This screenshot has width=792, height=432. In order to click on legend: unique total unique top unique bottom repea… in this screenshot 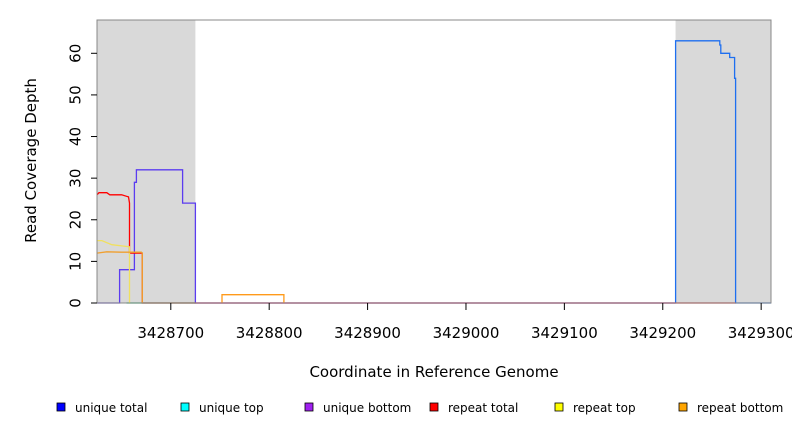, I will do `click(419, 408)`.